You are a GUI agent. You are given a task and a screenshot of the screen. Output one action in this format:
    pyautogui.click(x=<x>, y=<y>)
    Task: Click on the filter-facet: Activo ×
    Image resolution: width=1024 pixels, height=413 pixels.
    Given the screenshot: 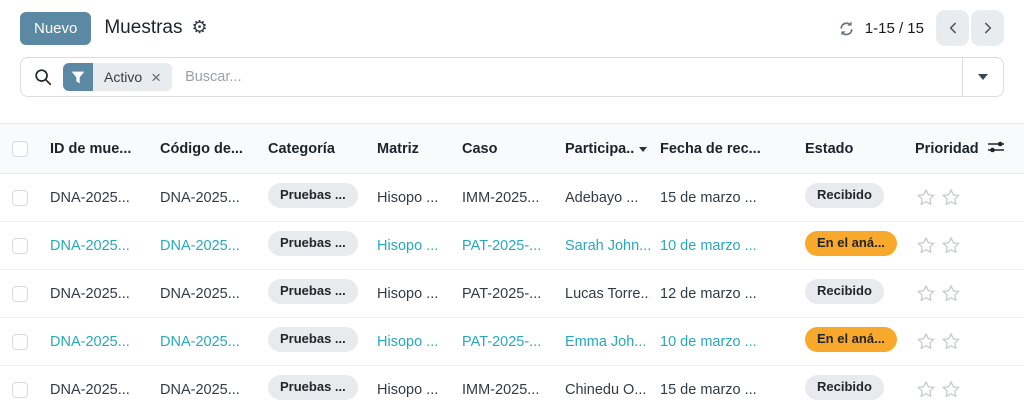 What is the action you would take?
    pyautogui.click(x=118, y=77)
    